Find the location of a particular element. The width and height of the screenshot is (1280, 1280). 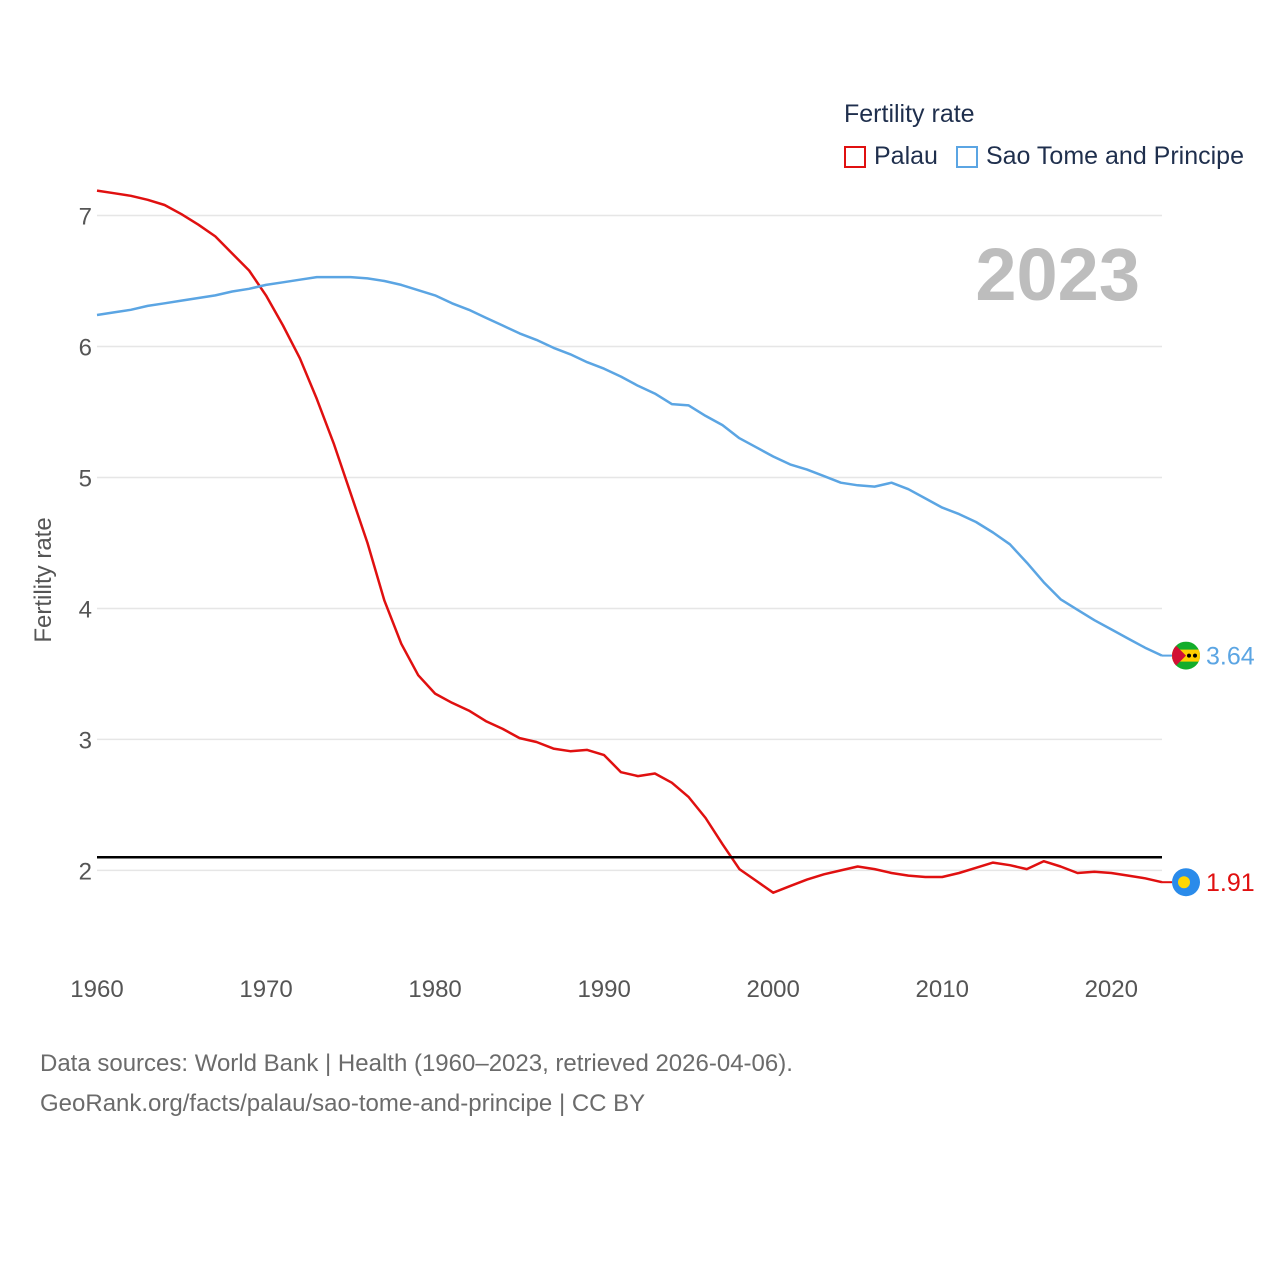

flag-icon-sao-tome-and-principe is located at coordinates (1186, 655).